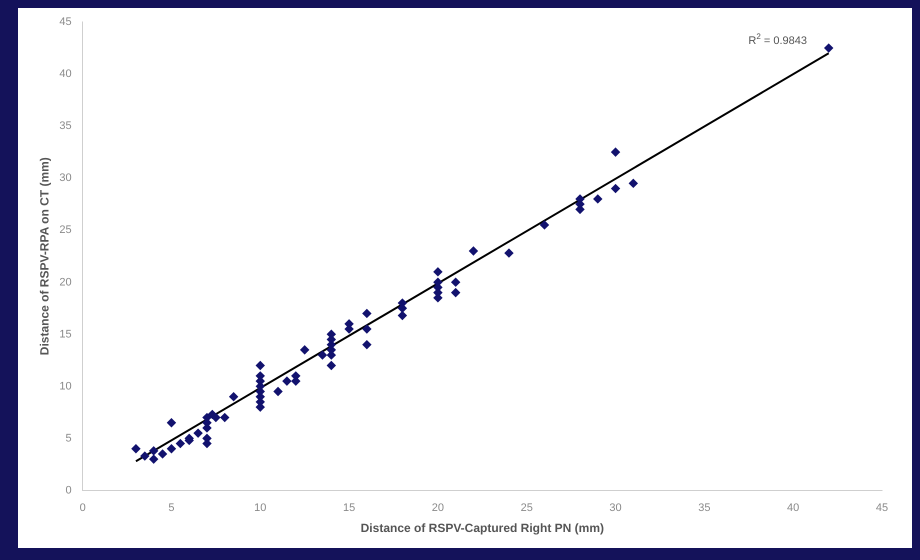  What do you see at coordinates (882, 508) in the screenshot?
I see `x-tick-label: 45` at bounding box center [882, 508].